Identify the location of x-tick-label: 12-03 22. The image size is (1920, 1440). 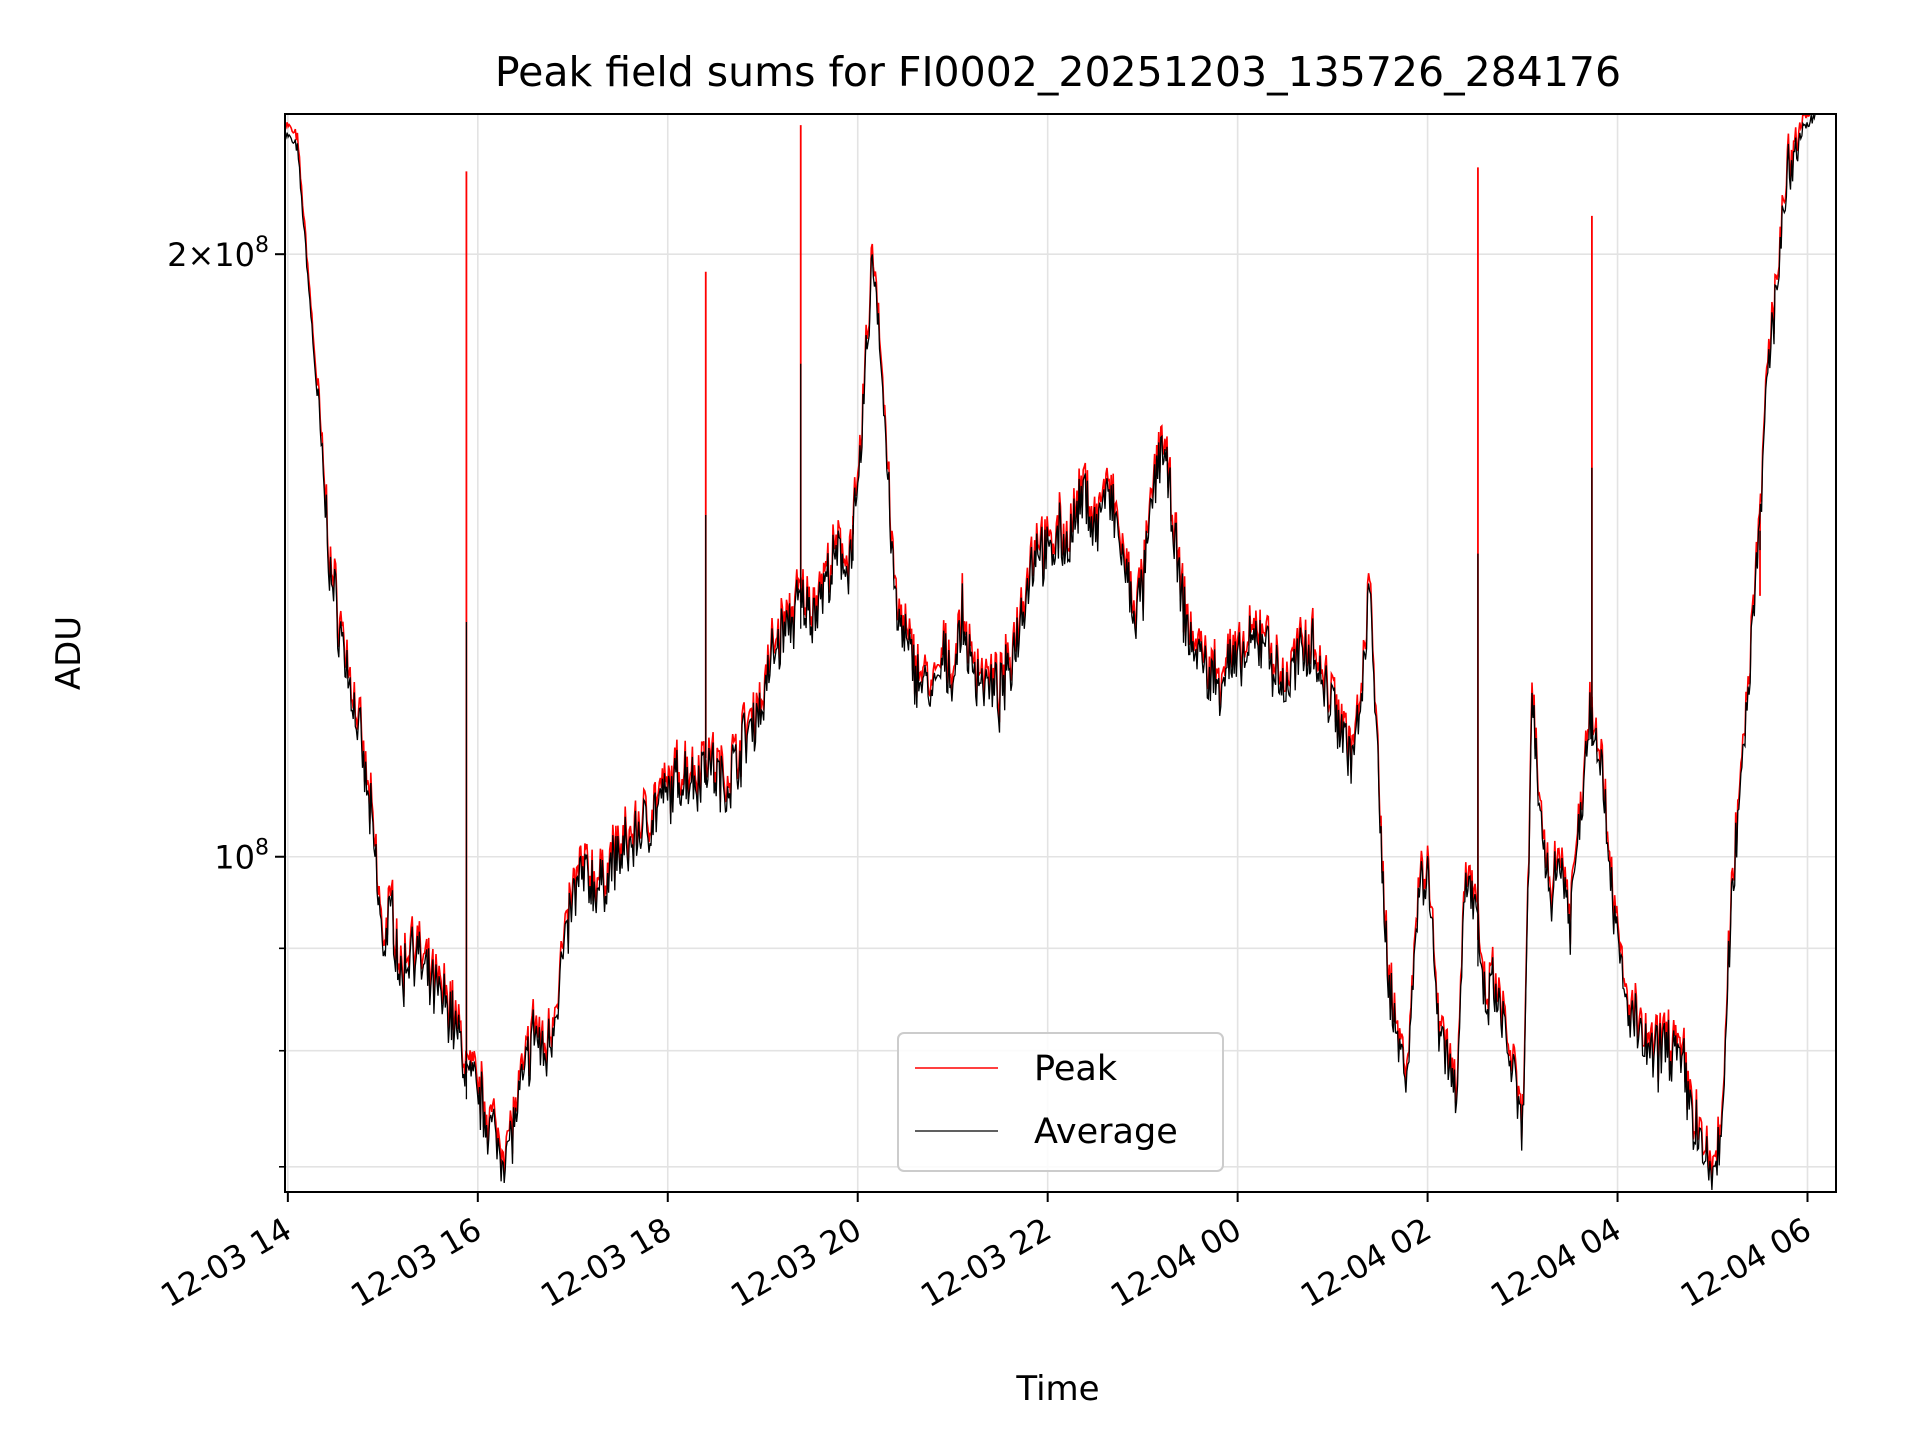
(986, 1262).